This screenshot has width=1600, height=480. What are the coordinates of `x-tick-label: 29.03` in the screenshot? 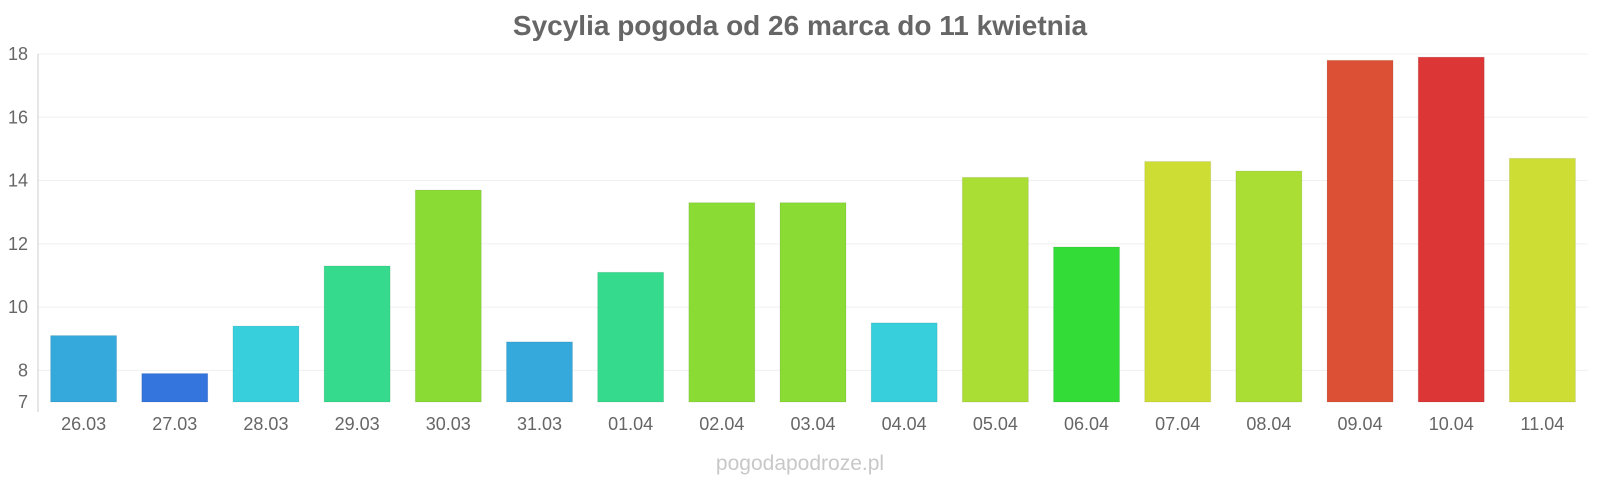 It's located at (357, 424).